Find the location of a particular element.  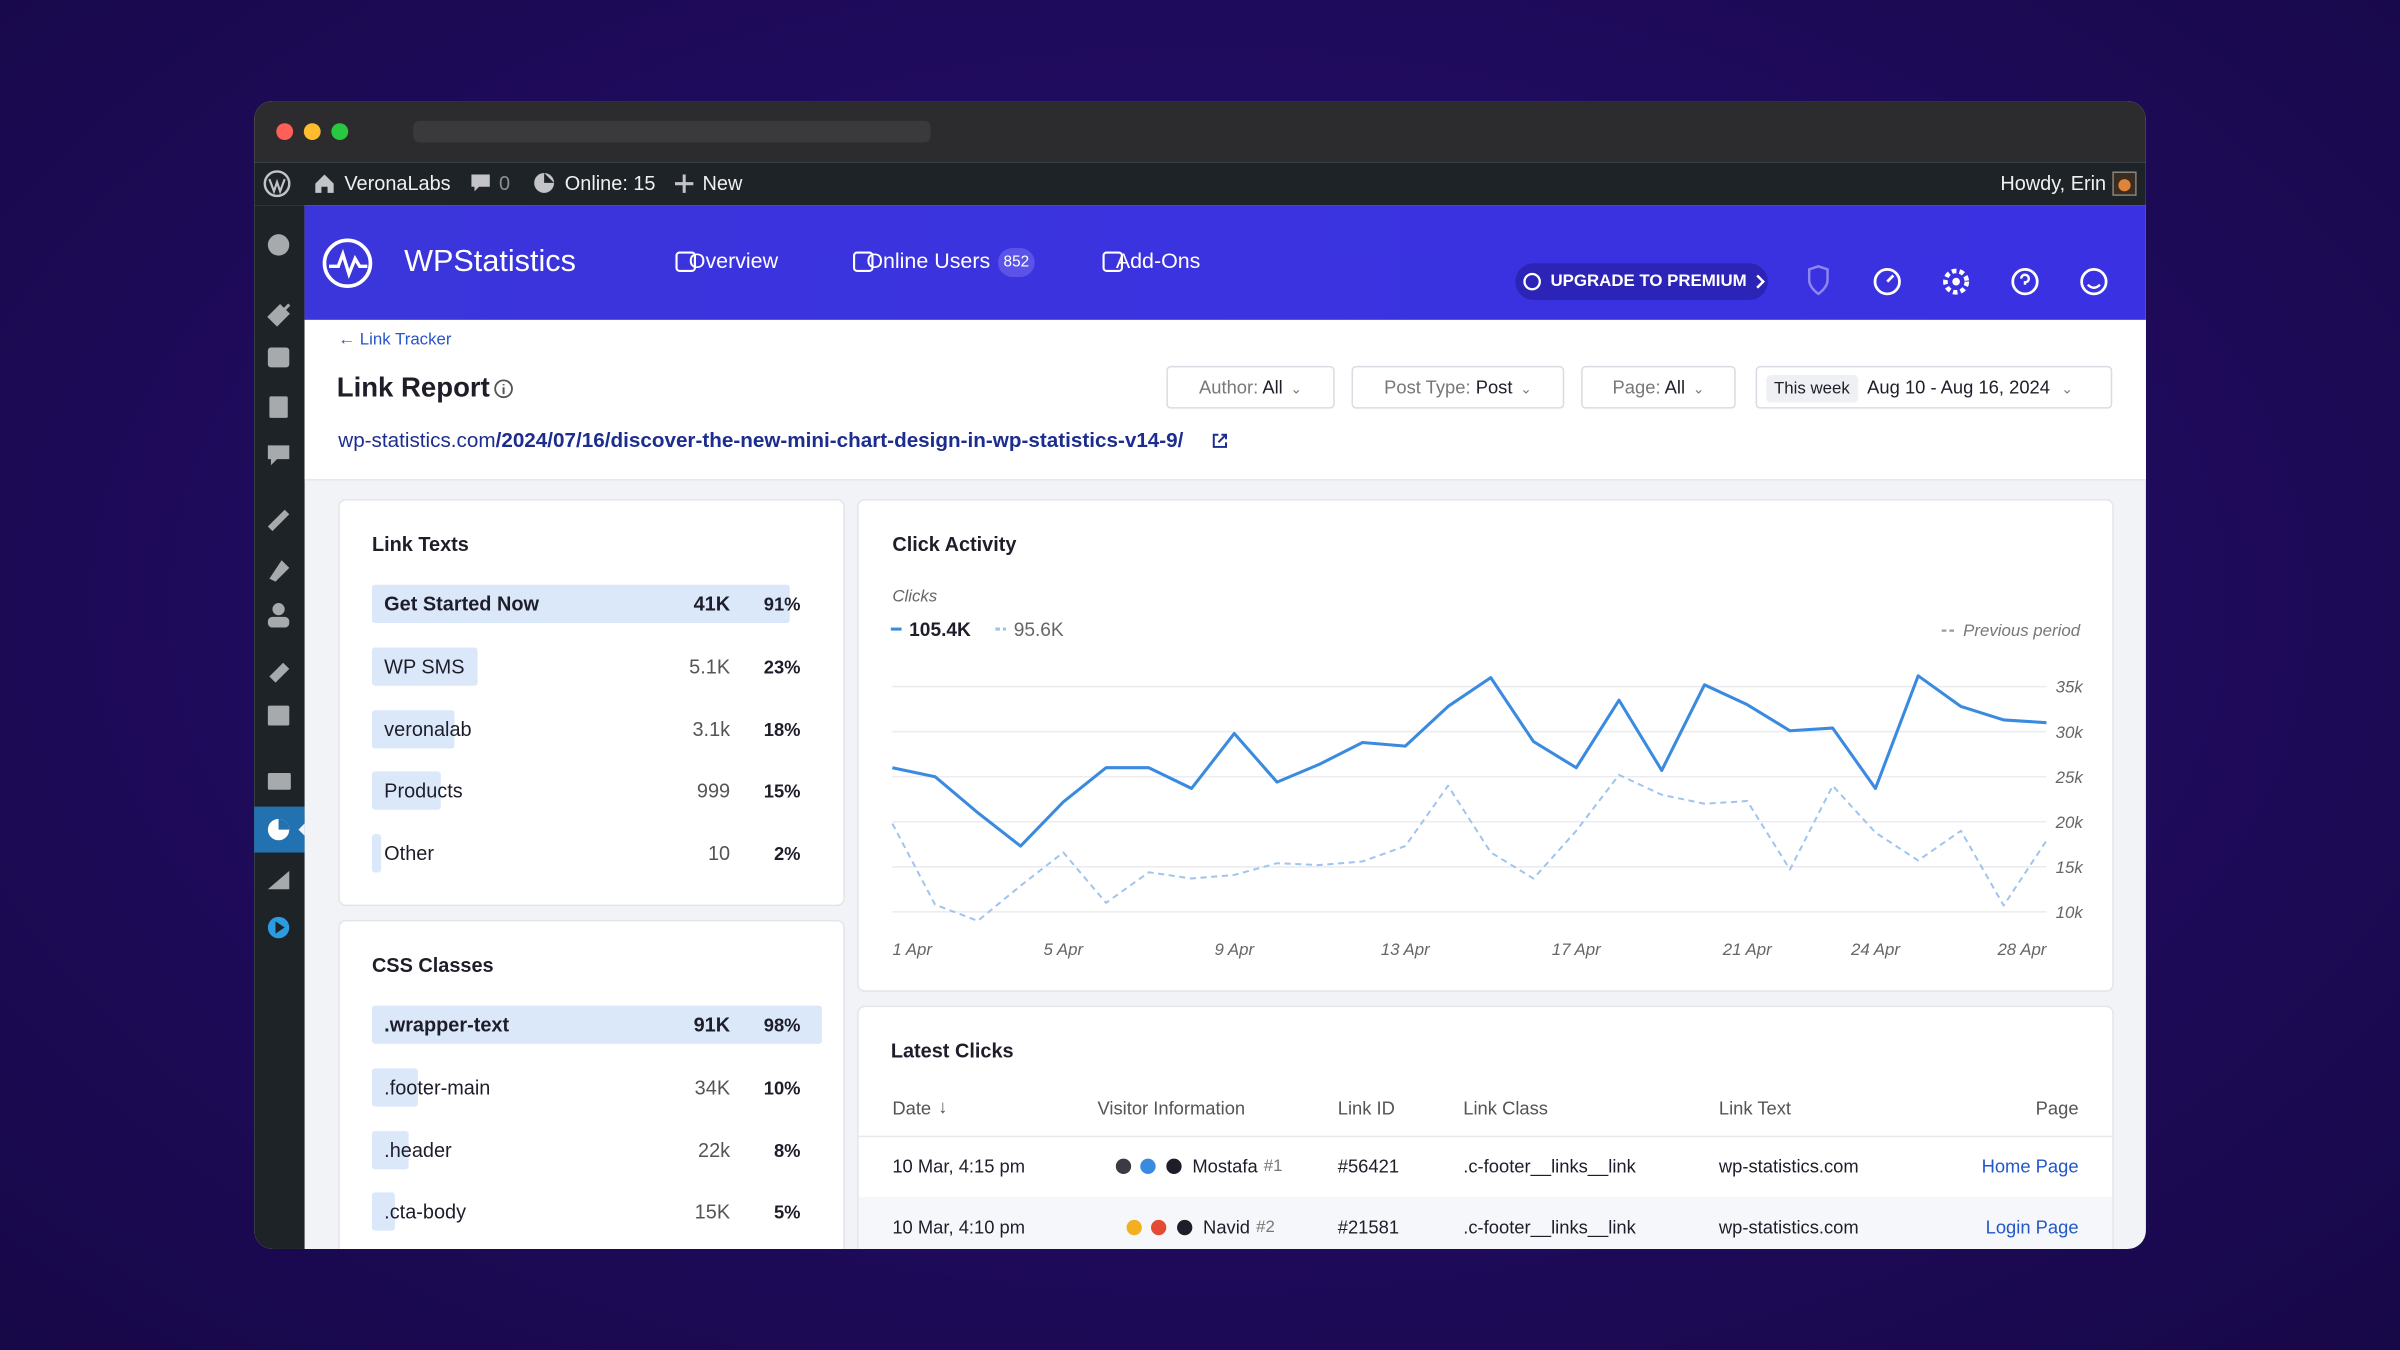

row-count: 5.1K is located at coordinates (710, 666).